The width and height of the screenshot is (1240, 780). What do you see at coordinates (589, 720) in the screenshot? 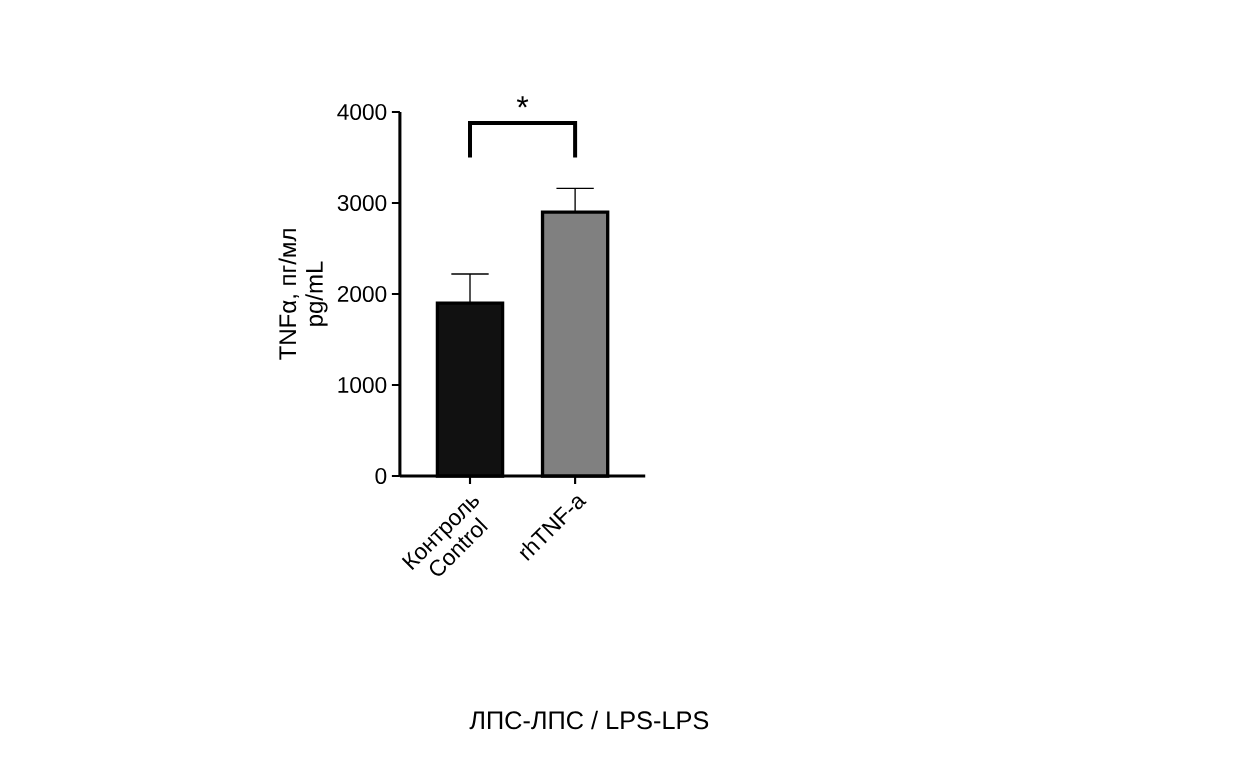
I see `text: ЛПС-ЛПС / LPS-LPS` at bounding box center [589, 720].